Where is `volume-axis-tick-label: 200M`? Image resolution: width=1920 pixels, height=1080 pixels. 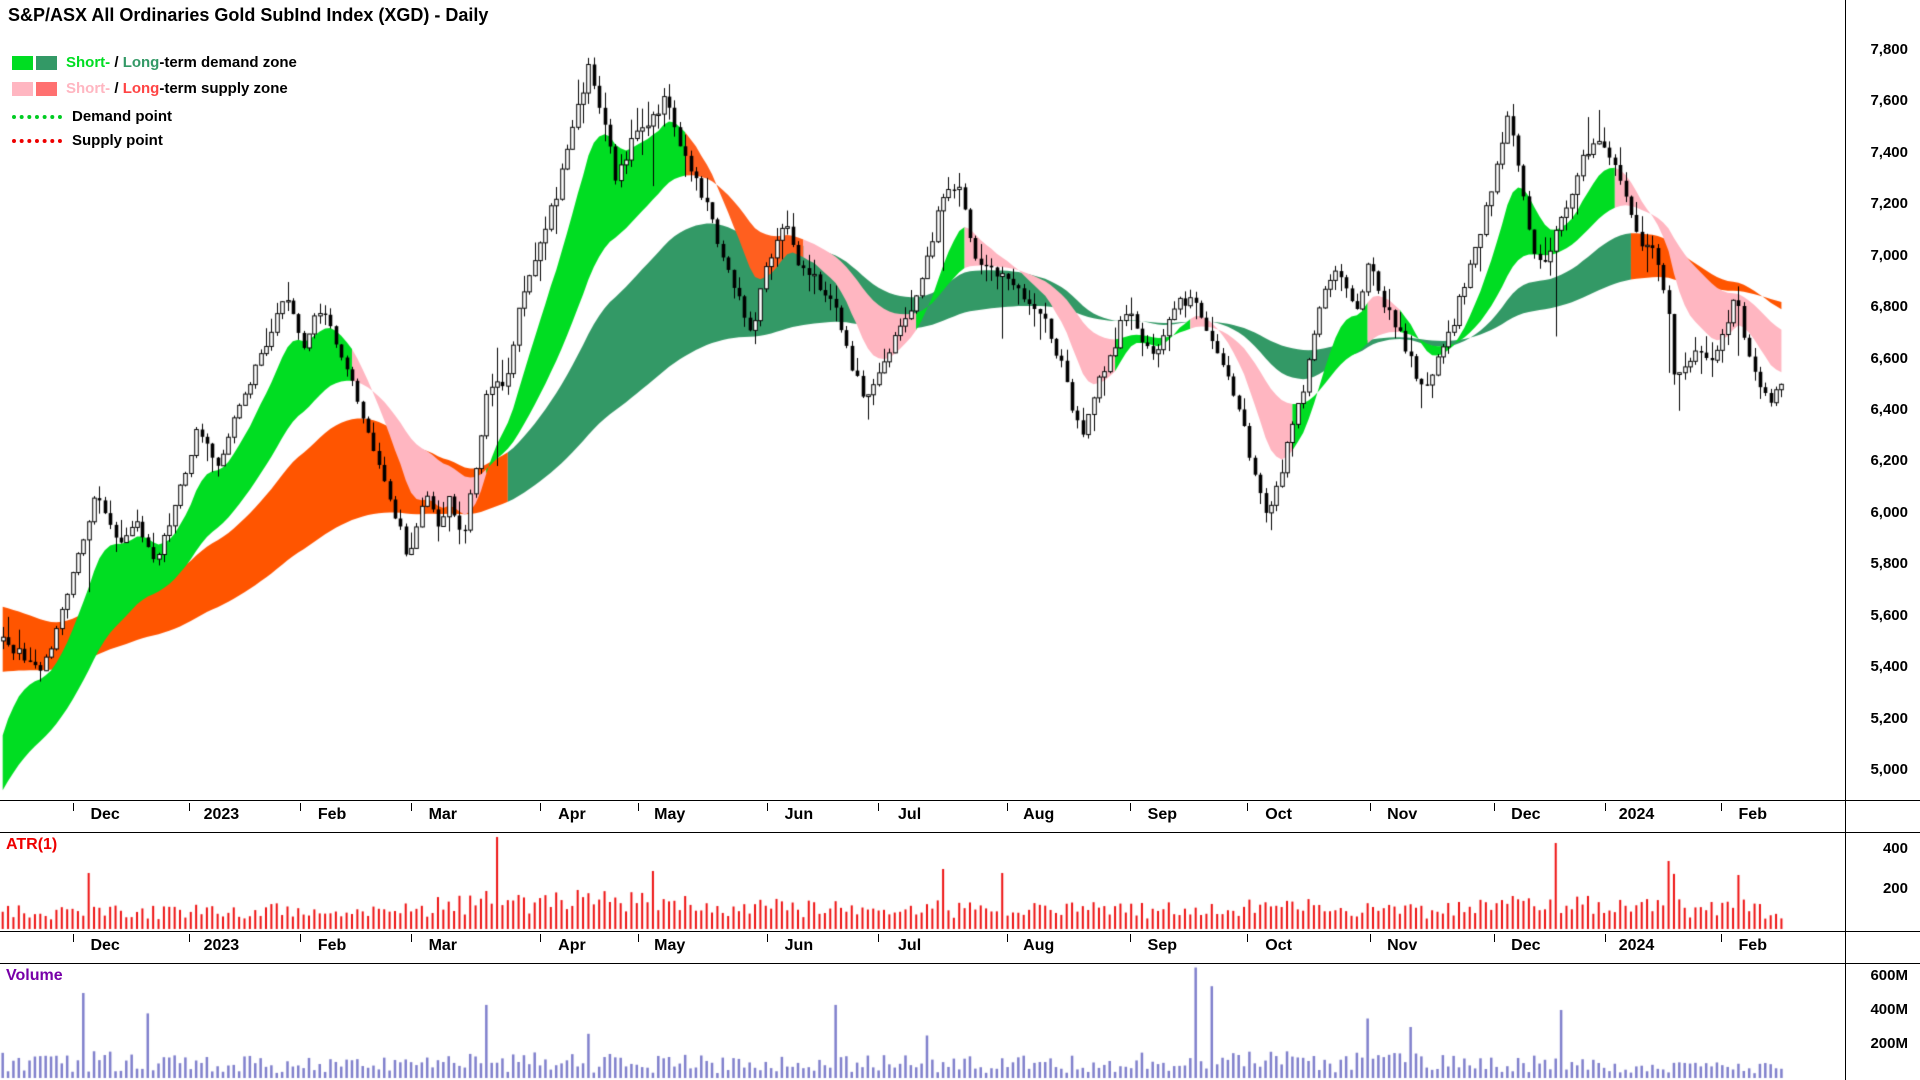 volume-axis-tick-label: 200M is located at coordinates (1889, 1043).